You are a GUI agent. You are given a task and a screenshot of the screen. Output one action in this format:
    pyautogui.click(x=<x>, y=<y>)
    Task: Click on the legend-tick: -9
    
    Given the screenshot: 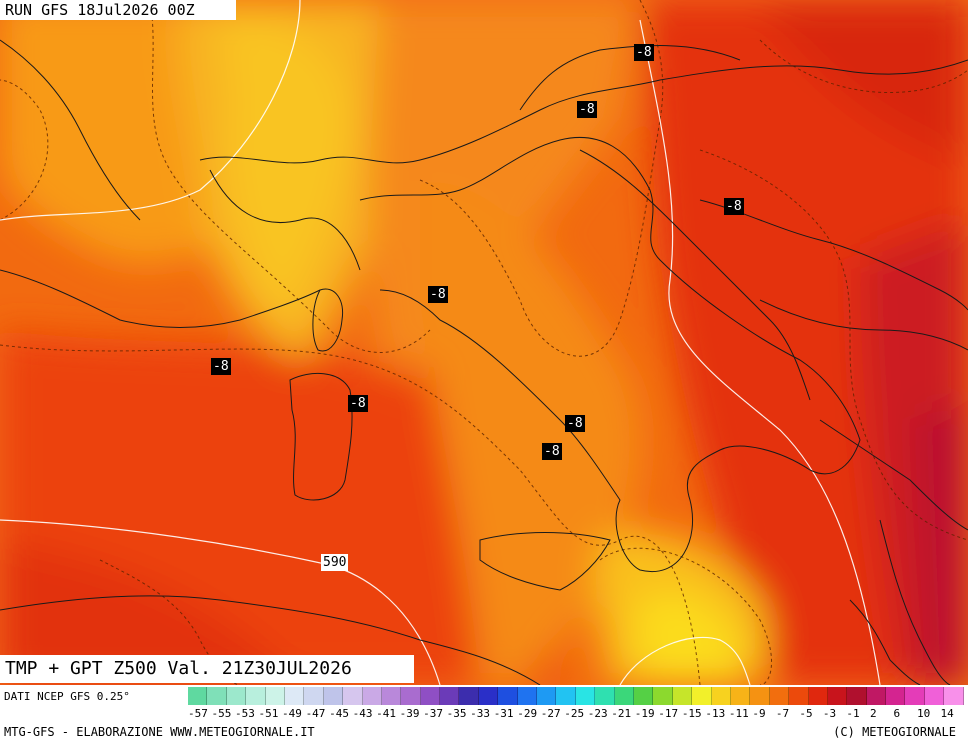 What is the action you would take?
    pyautogui.click(x=759, y=713)
    